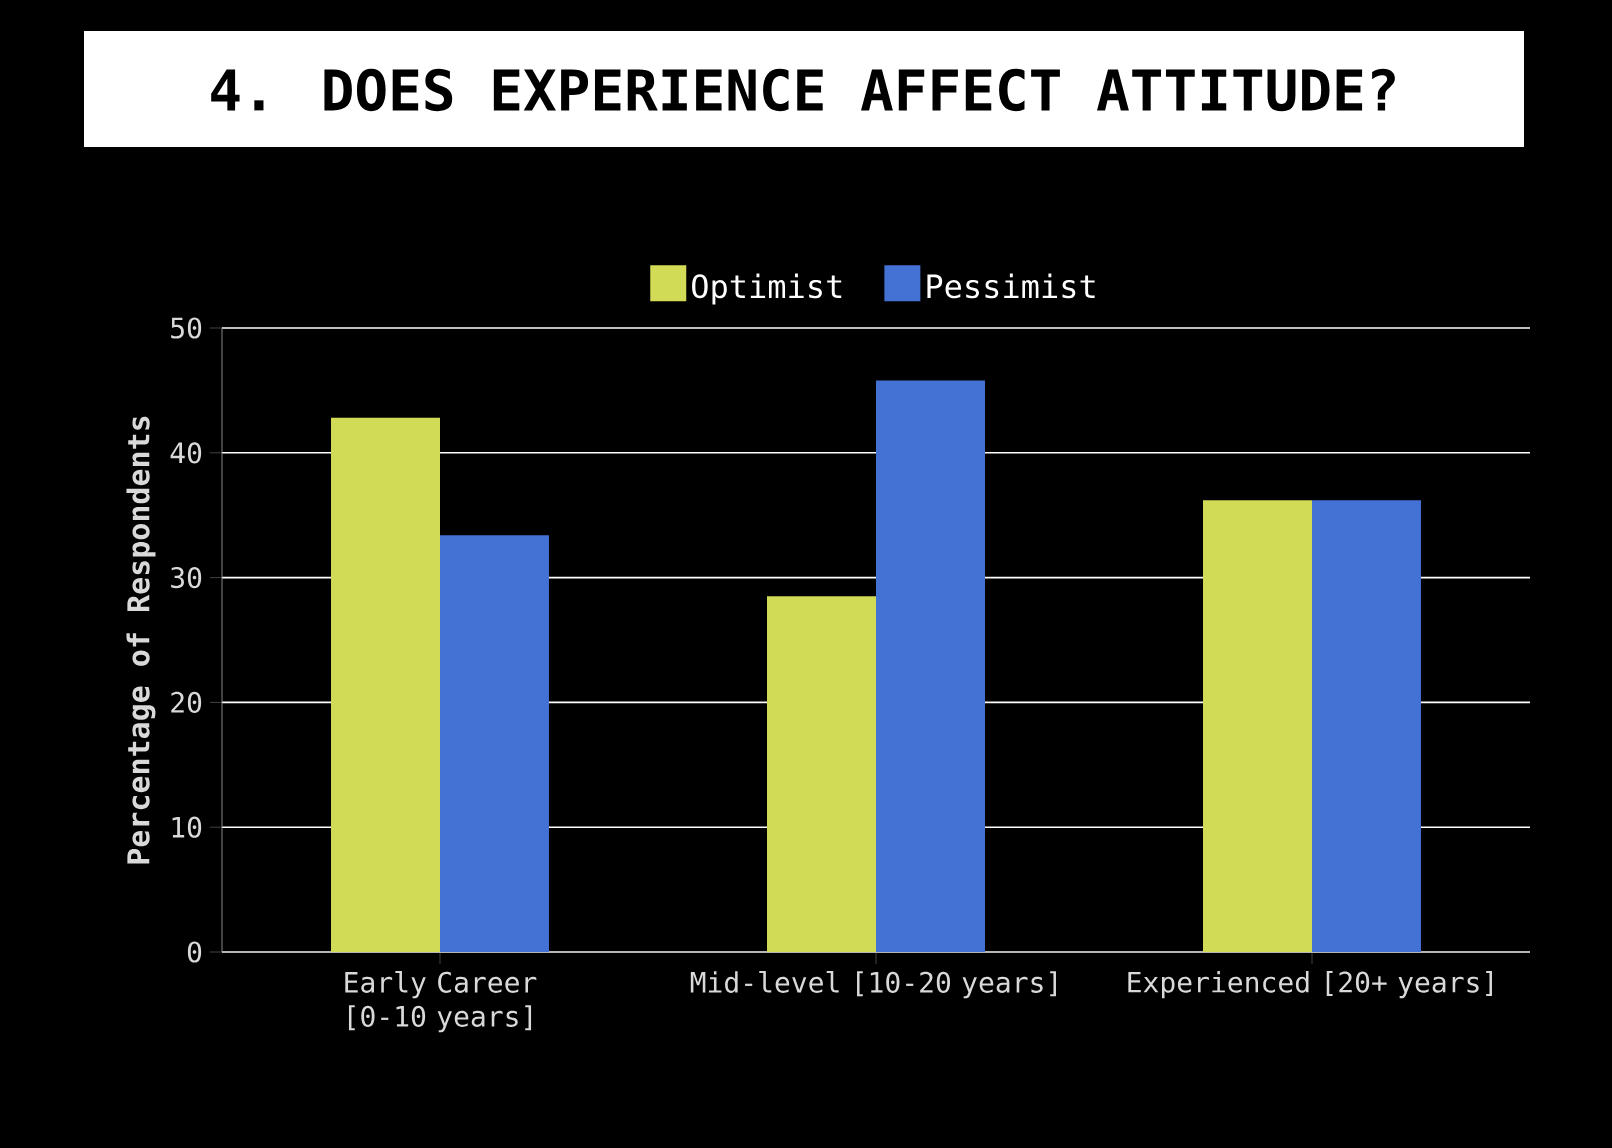 This screenshot has height=1148, width=1612. Describe the element at coordinates (186, 328) in the screenshot. I see `y-tick-label: 50` at that location.